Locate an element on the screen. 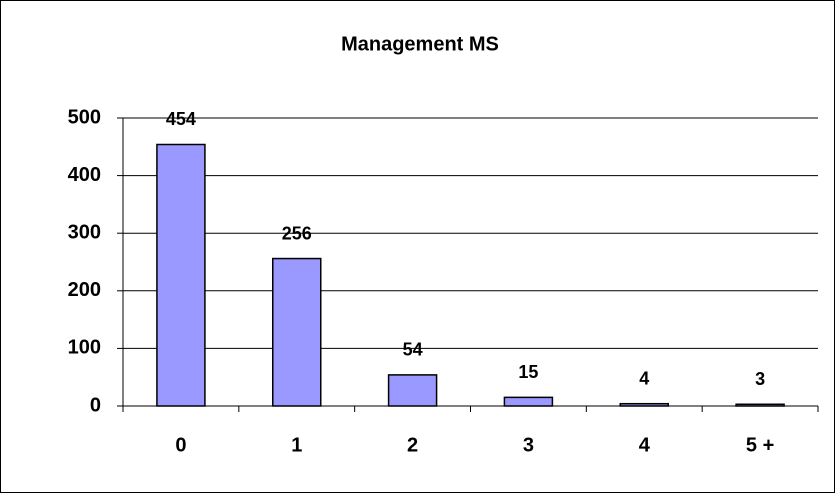 This screenshot has width=837, height=496. y-tick-label: 500 is located at coordinates (84, 117).